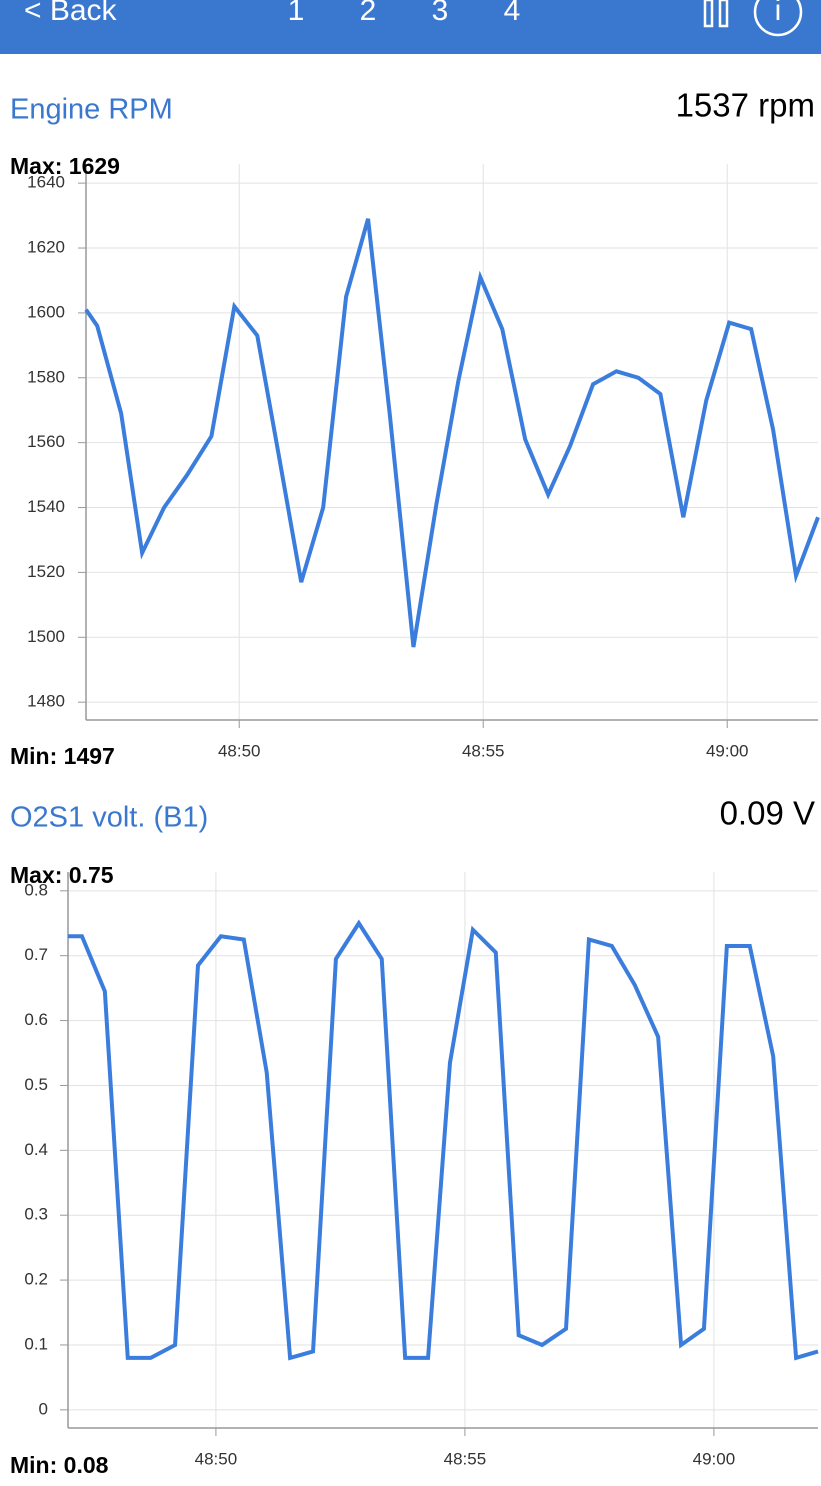 The width and height of the screenshot is (821, 1486). Describe the element at coordinates (36, 1343) in the screenshot. I see `y-tick-label: 0.1` at that location.